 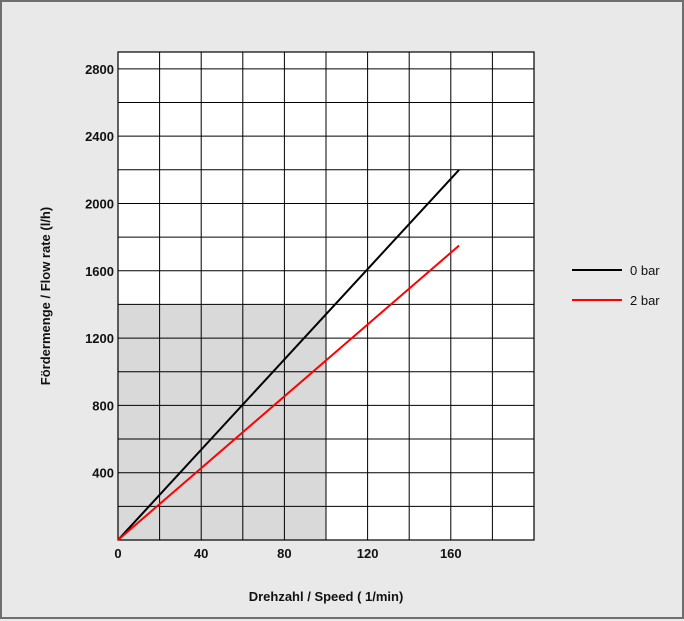 I want to click on y-tick-label: 2400, so click(x=99, y=136).